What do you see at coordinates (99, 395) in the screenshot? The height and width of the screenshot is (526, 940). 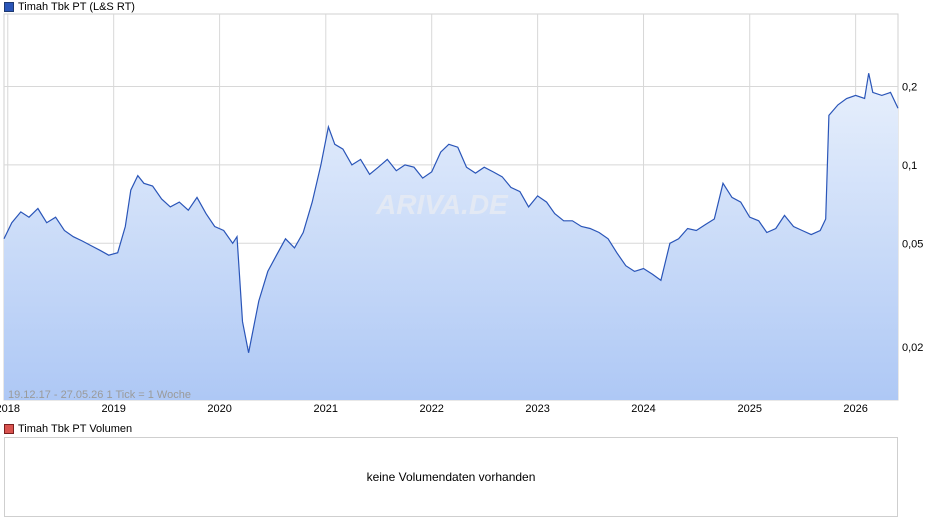 I see `date-range-label: 19.12.17 - 27.05.26 1 Tick = 1 Woche` at bounding box center [99, 395].